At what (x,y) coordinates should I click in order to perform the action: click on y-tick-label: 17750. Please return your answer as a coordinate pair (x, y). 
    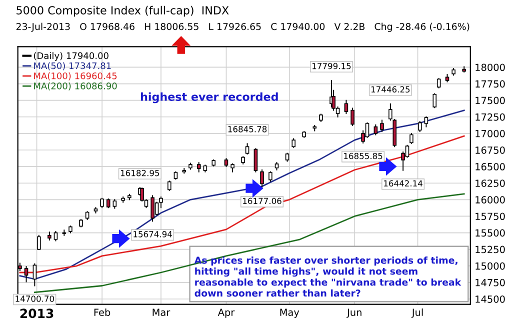
    Looking at the image, I should click on (490, 84).